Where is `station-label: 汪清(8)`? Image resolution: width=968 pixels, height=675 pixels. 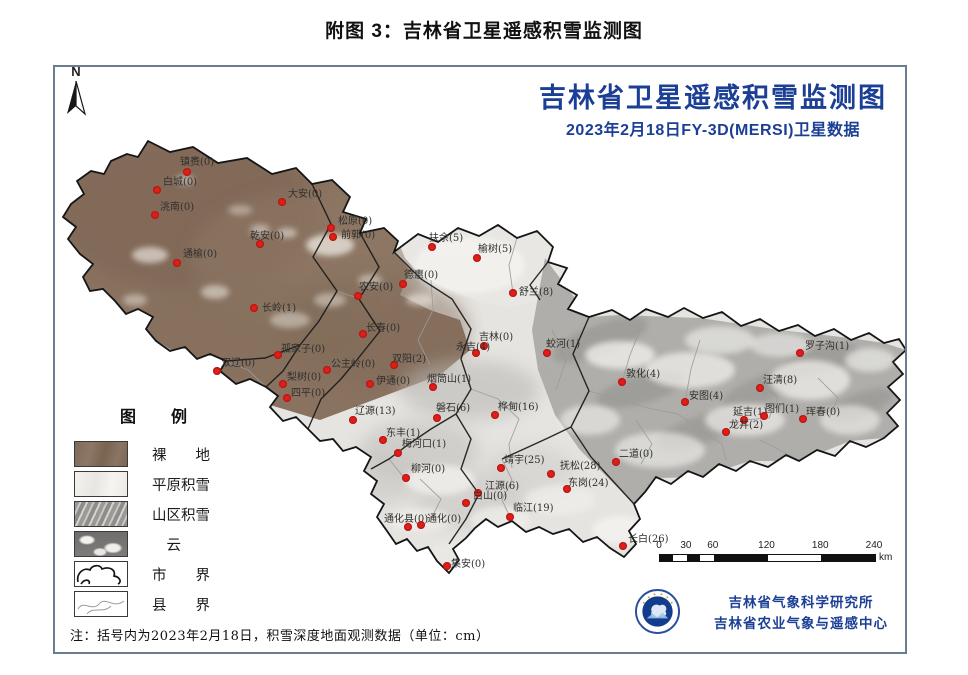 station-label: 汪清(8) is located at coordinates (780, 380).